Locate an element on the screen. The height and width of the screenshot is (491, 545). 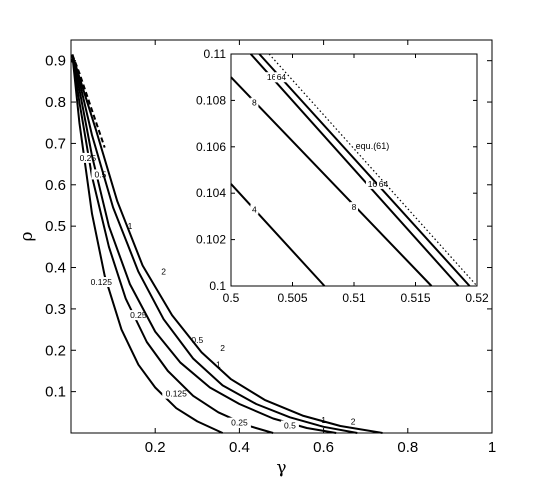
inset-y-tick-label: 0.1 is located at coordinates (217, 286).